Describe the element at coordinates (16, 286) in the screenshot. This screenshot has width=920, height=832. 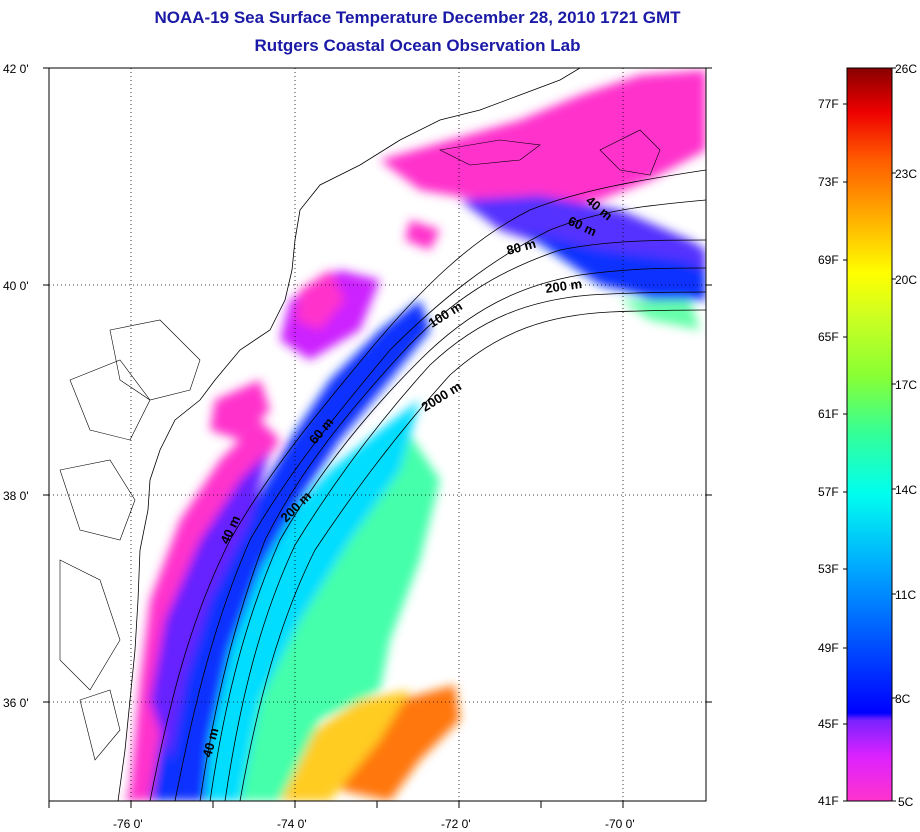
I see `lat-label-40: 40 0'` at that location.